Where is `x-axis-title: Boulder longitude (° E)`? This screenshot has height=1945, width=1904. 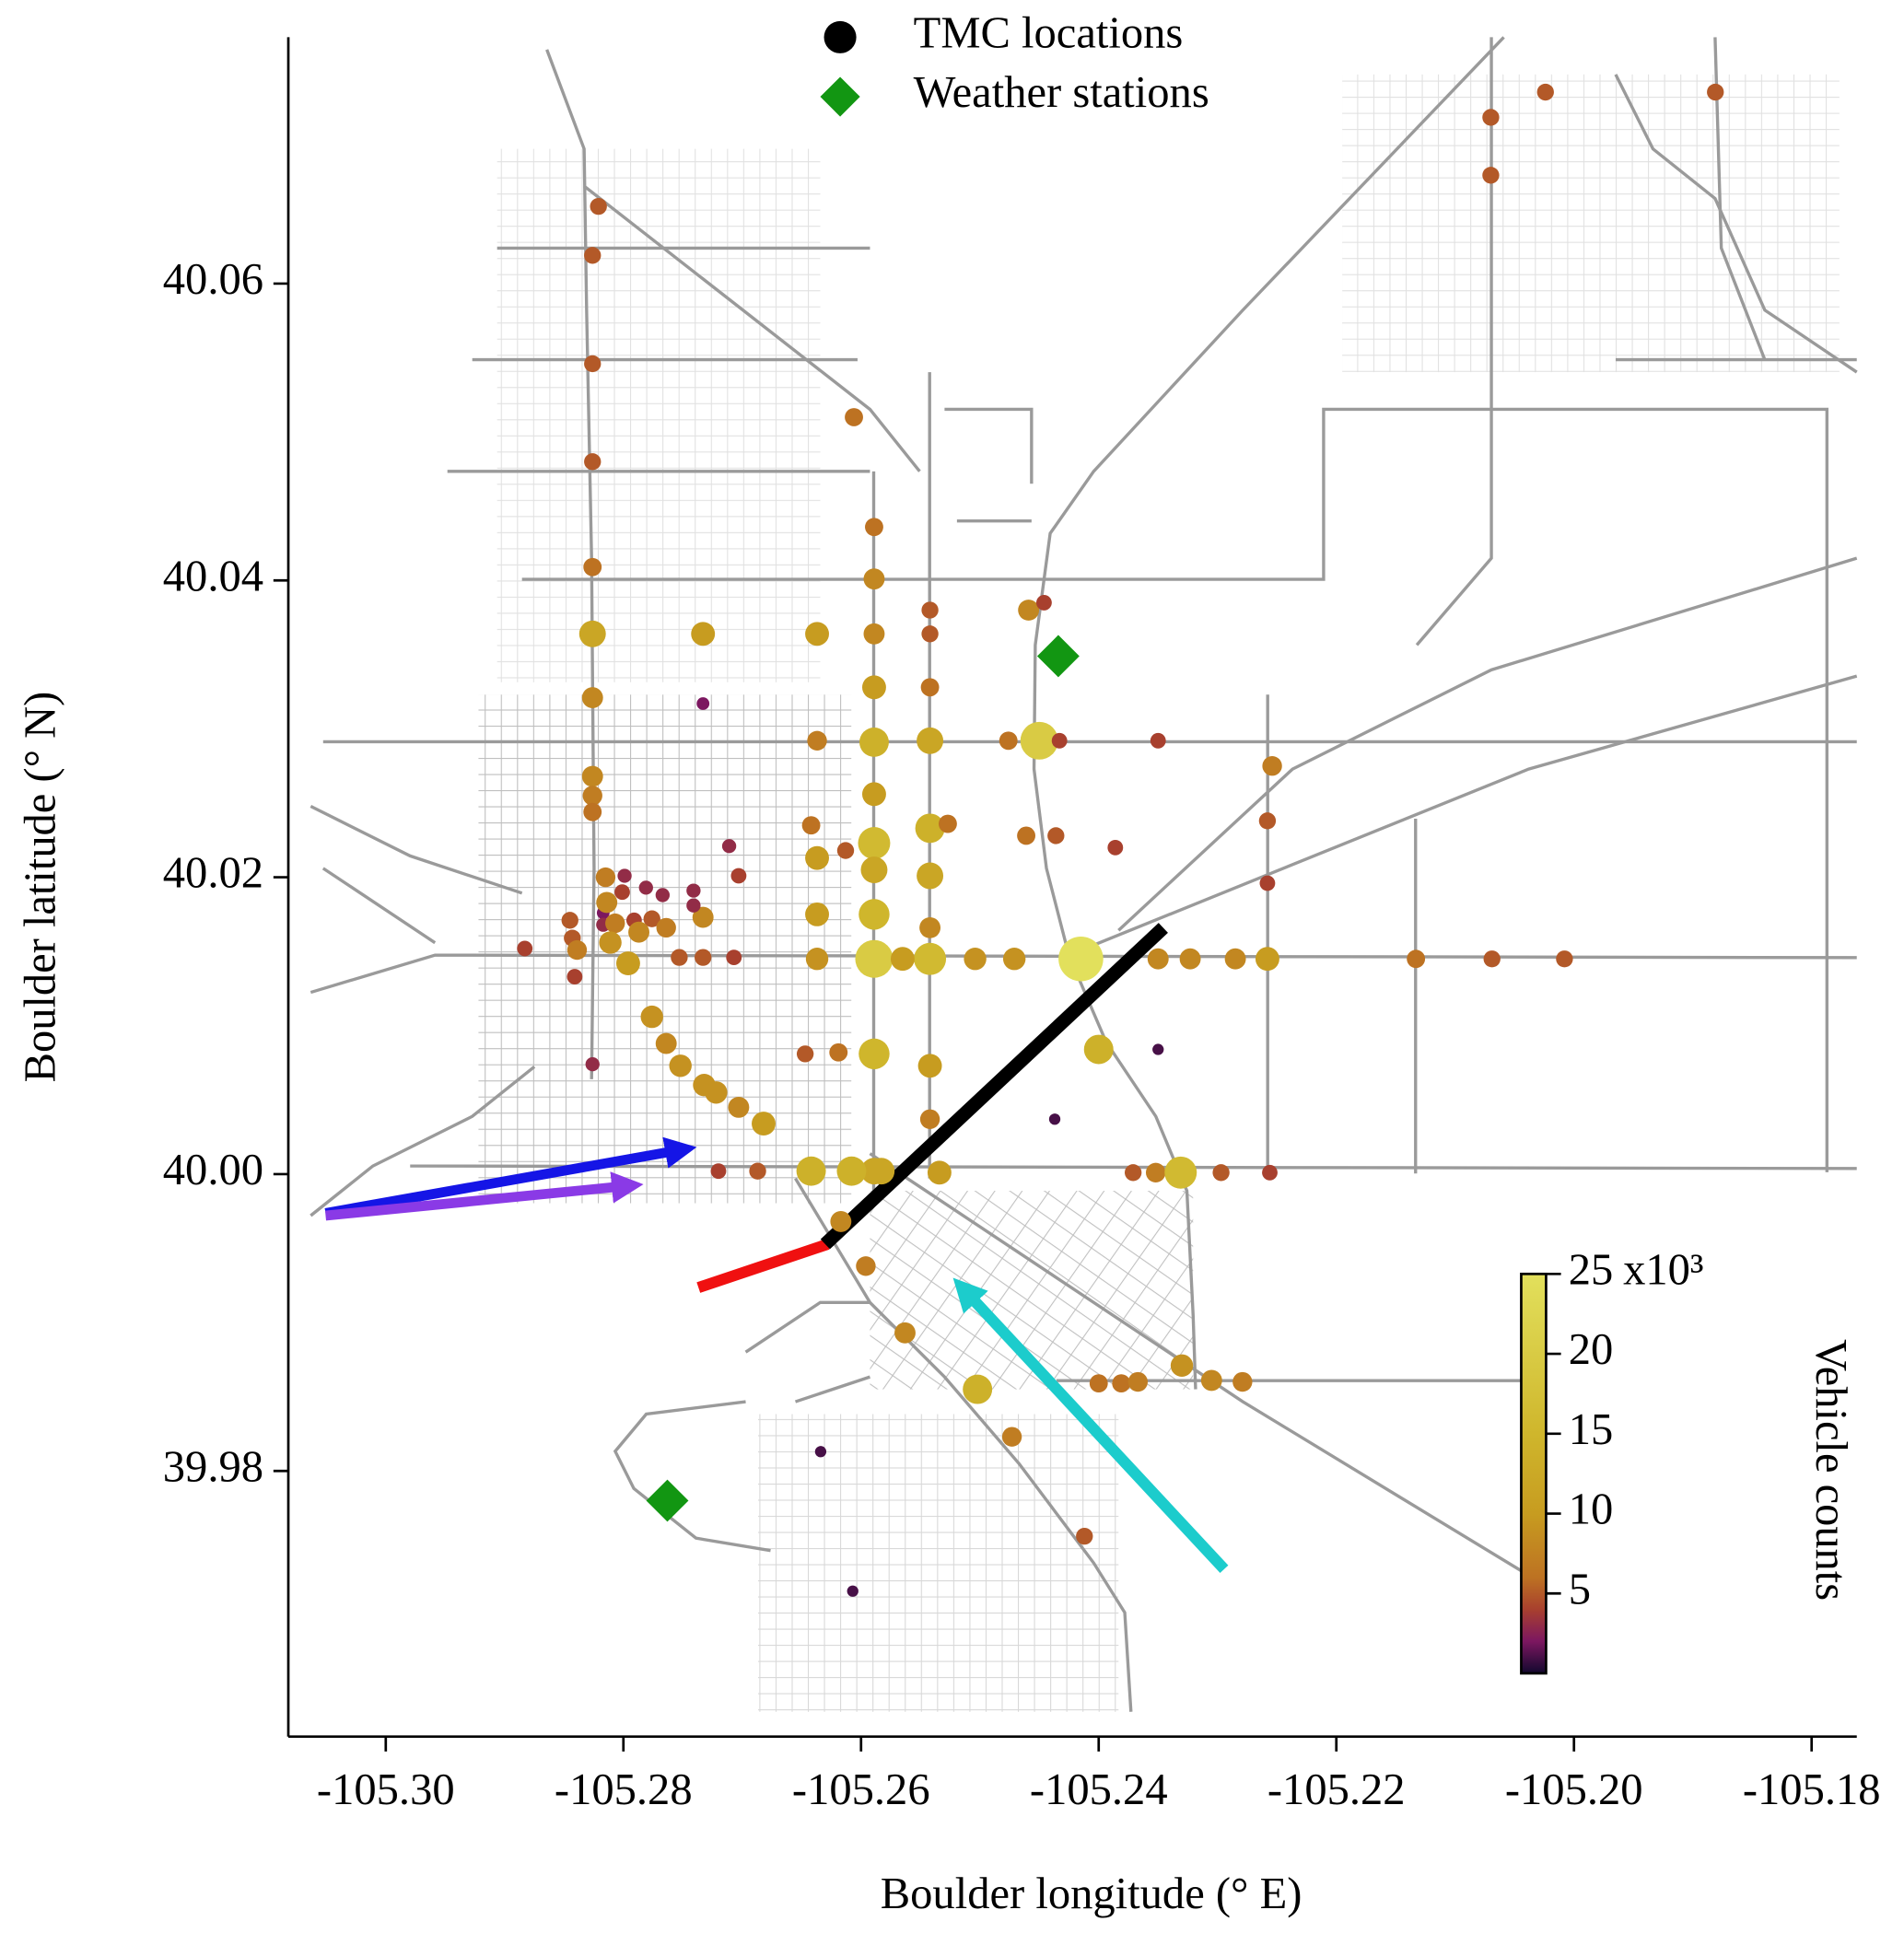 x-axis-title: Boulder longitude (° E) is located at coordinates (1091, 1893).